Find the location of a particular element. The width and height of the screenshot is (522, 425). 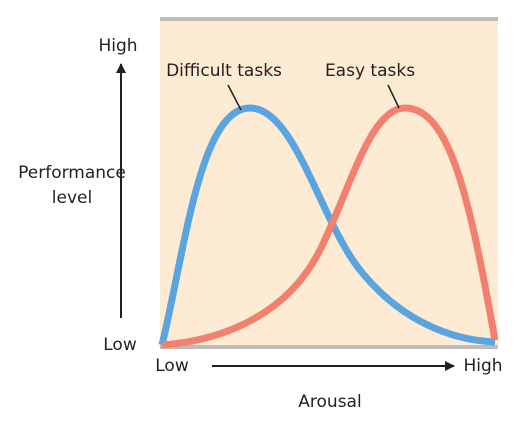

y-low-label: Low is located at coordinates (120, 345).